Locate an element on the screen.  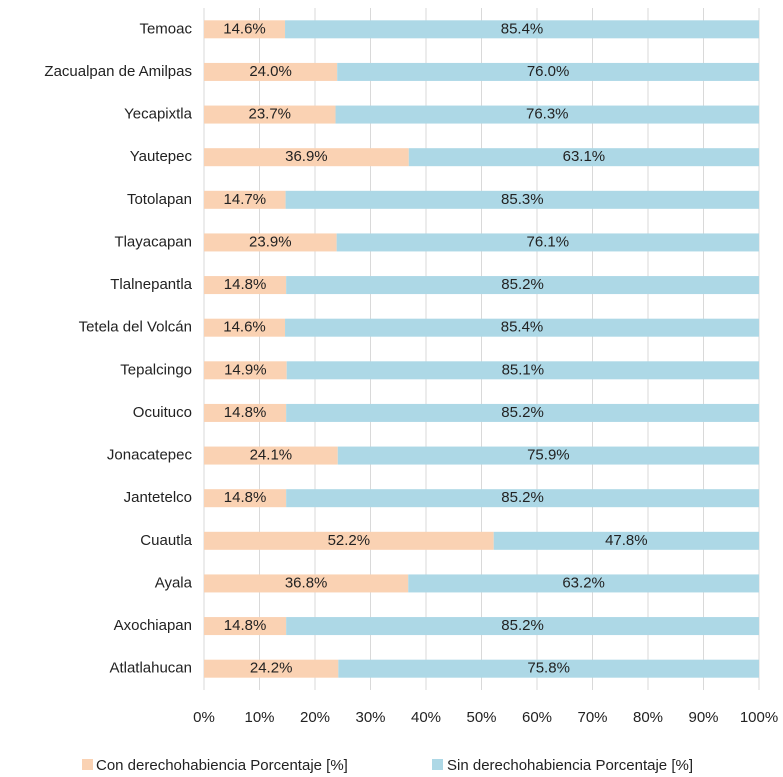
x-tick-label: 90% is located at coordinates (703, 717).